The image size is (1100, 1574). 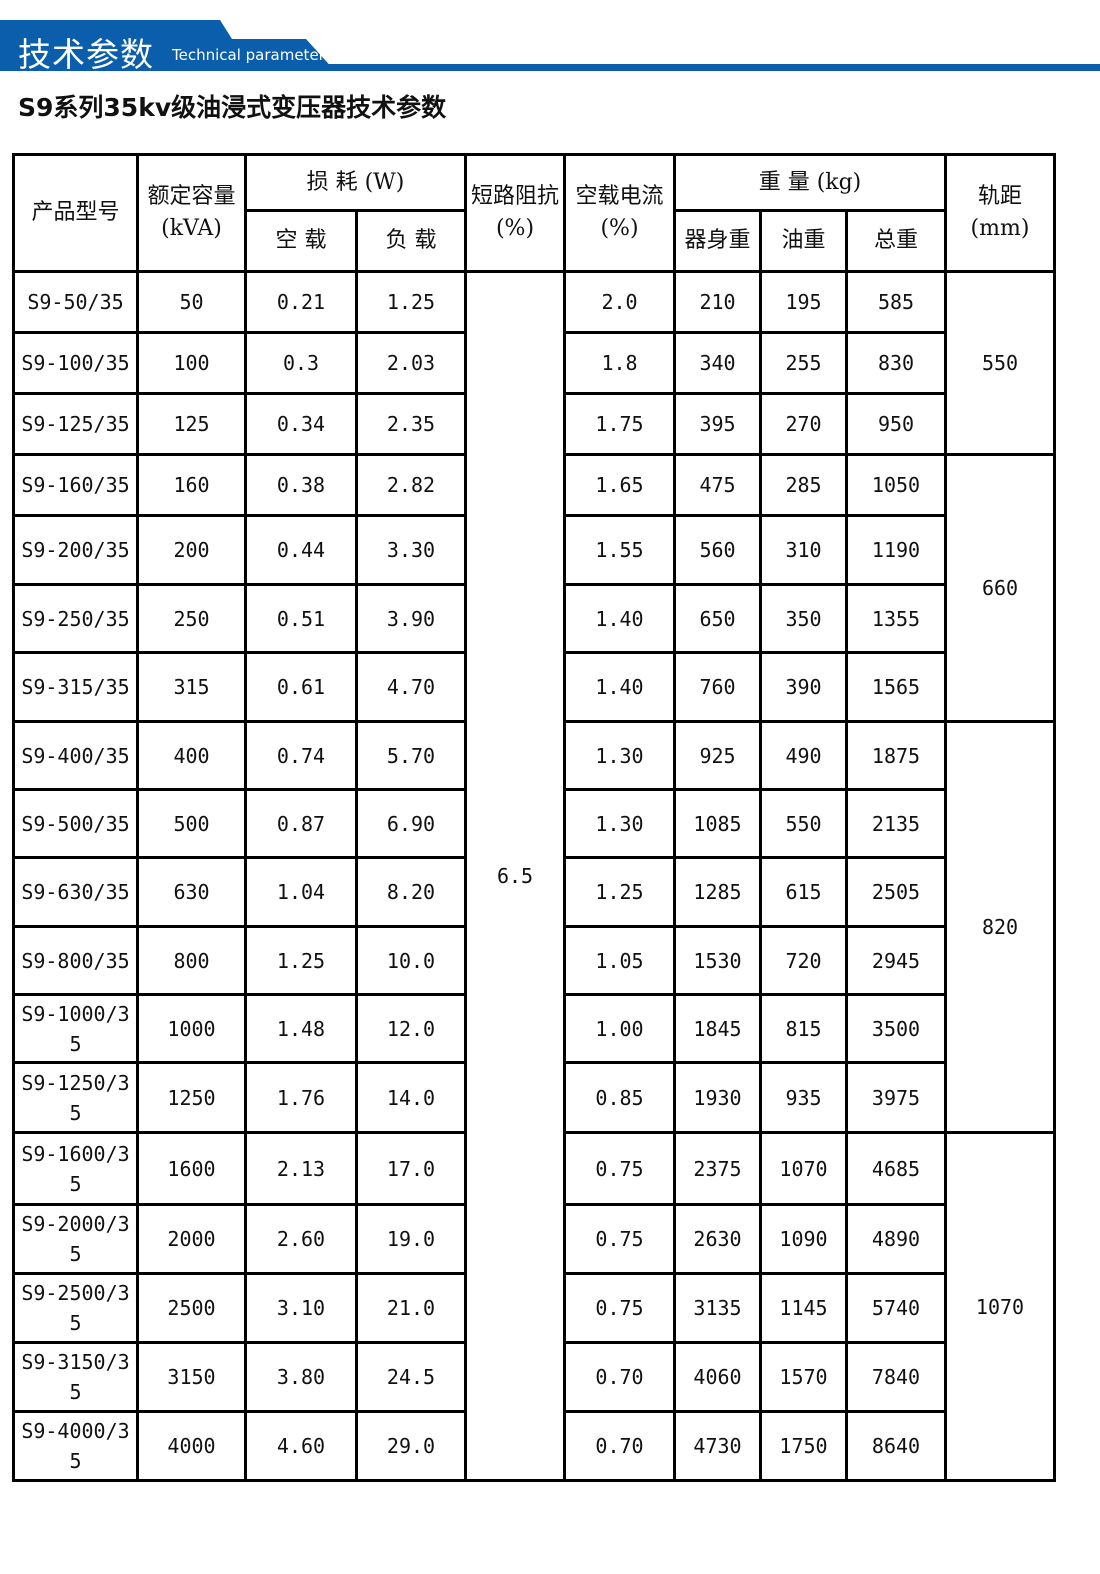 I want to click on cell-total-weight: 1875, so click(x=896, y=755).